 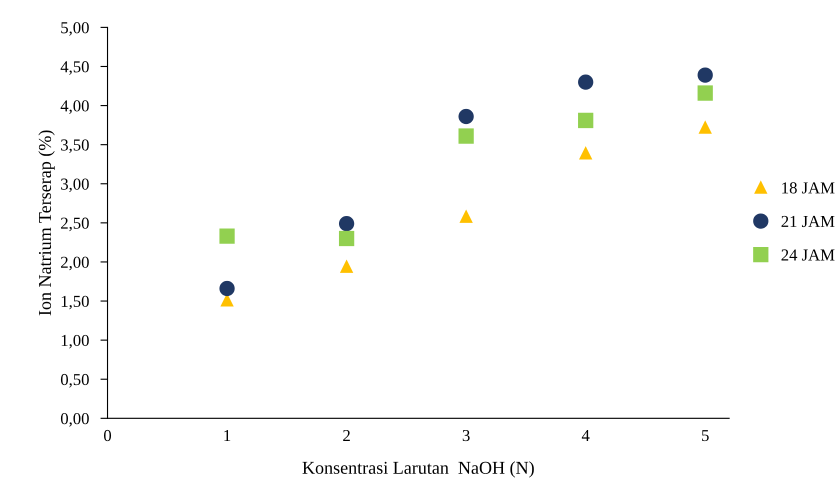 What do you see at coordinates (74, 107) in the screenshot?
I see `y-tick-label: 4,00` at bounding box center [74, 107].